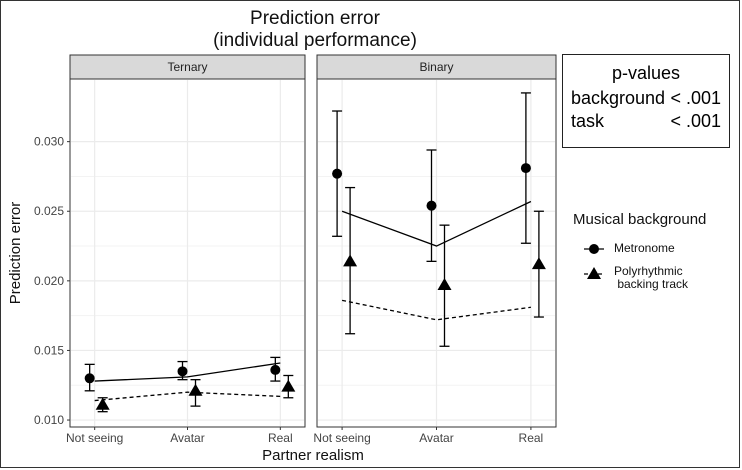  I want to click on facet-strip-binary, so click(436, 67).